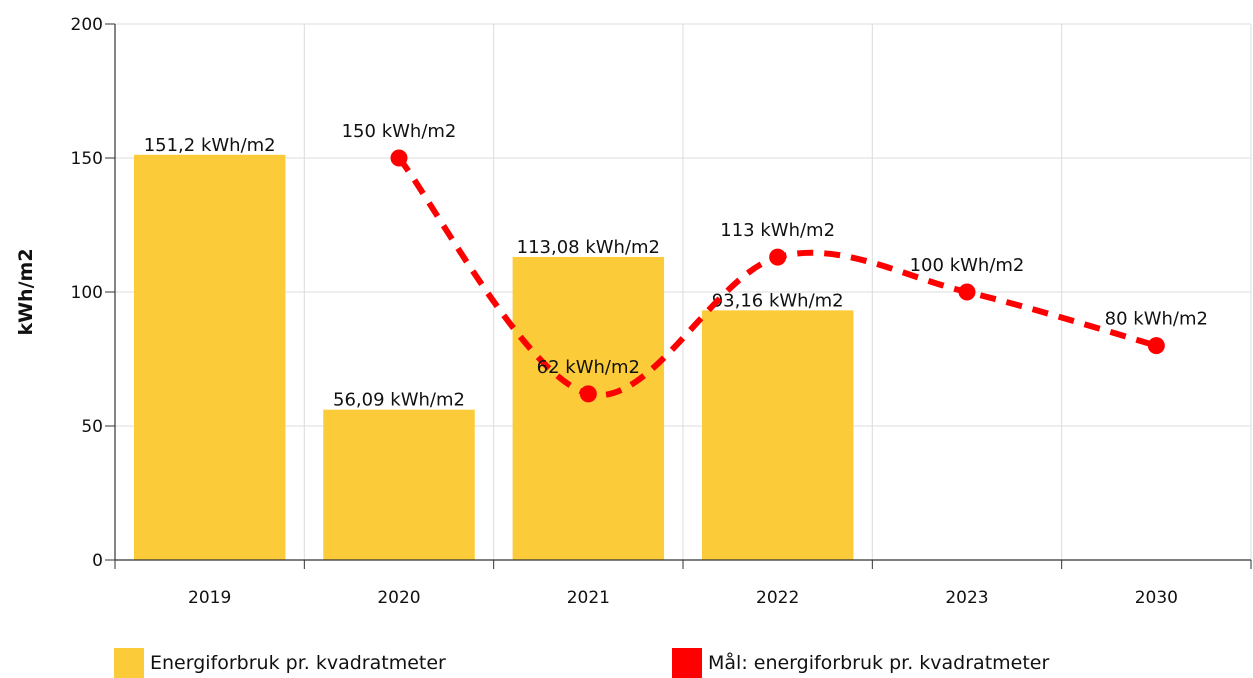 The width and height of the screenshot is (1253, 678). I want to click on x-tick-label: 2020, so click(398, 598).